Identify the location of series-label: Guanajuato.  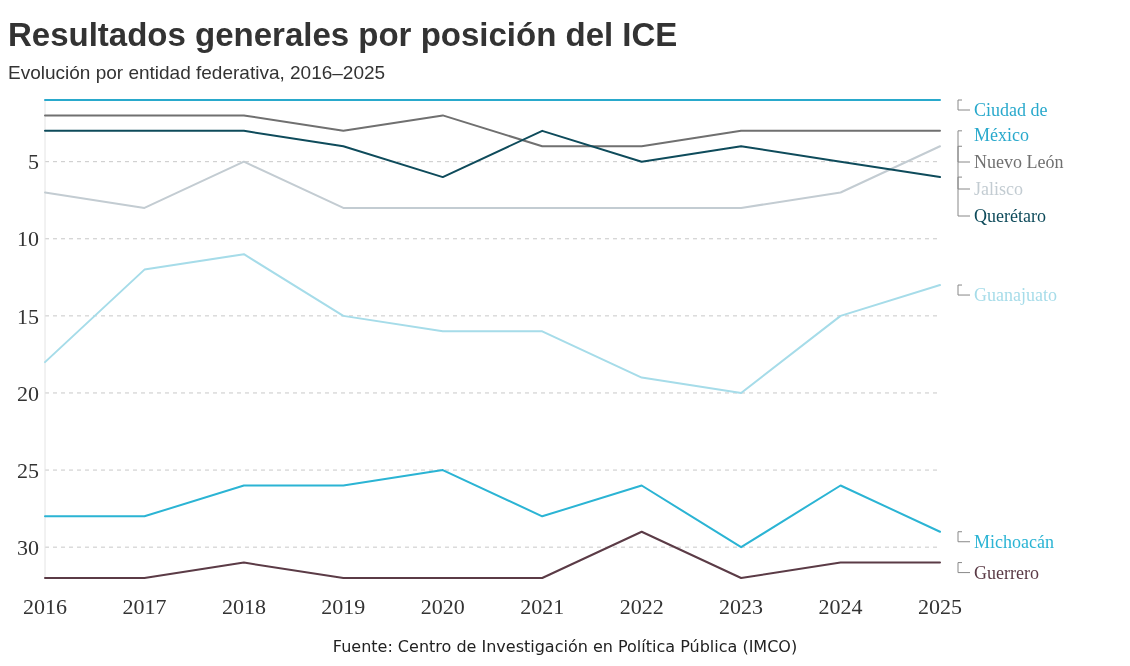
(1015, 295).